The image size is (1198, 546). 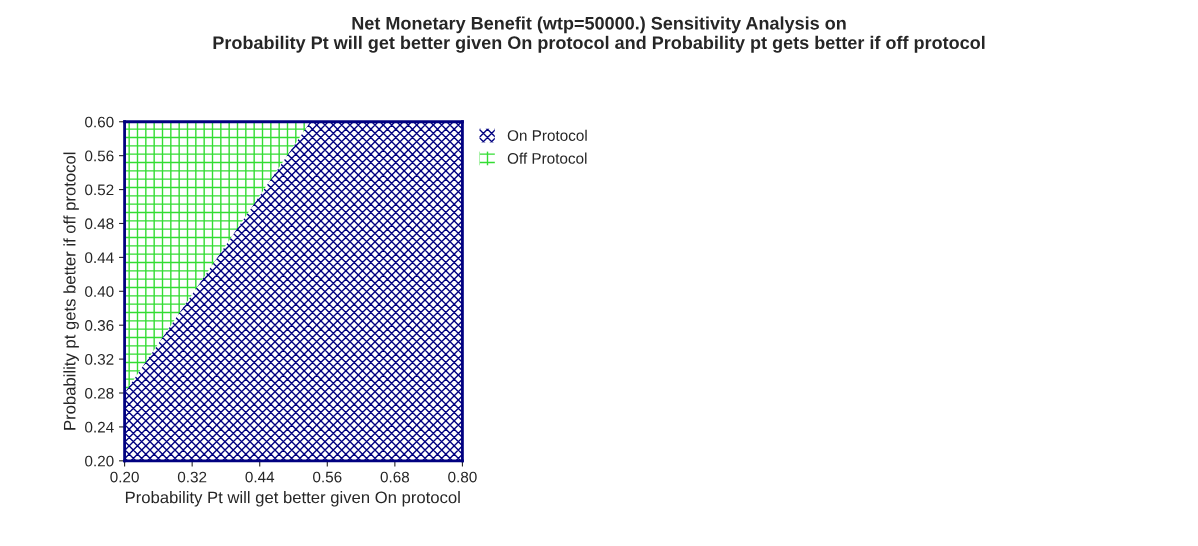 What do you see at coordinates (395, 477) in the screenshot?
I see `x-tick-label: 0.68` at bounding box center [395, 477].